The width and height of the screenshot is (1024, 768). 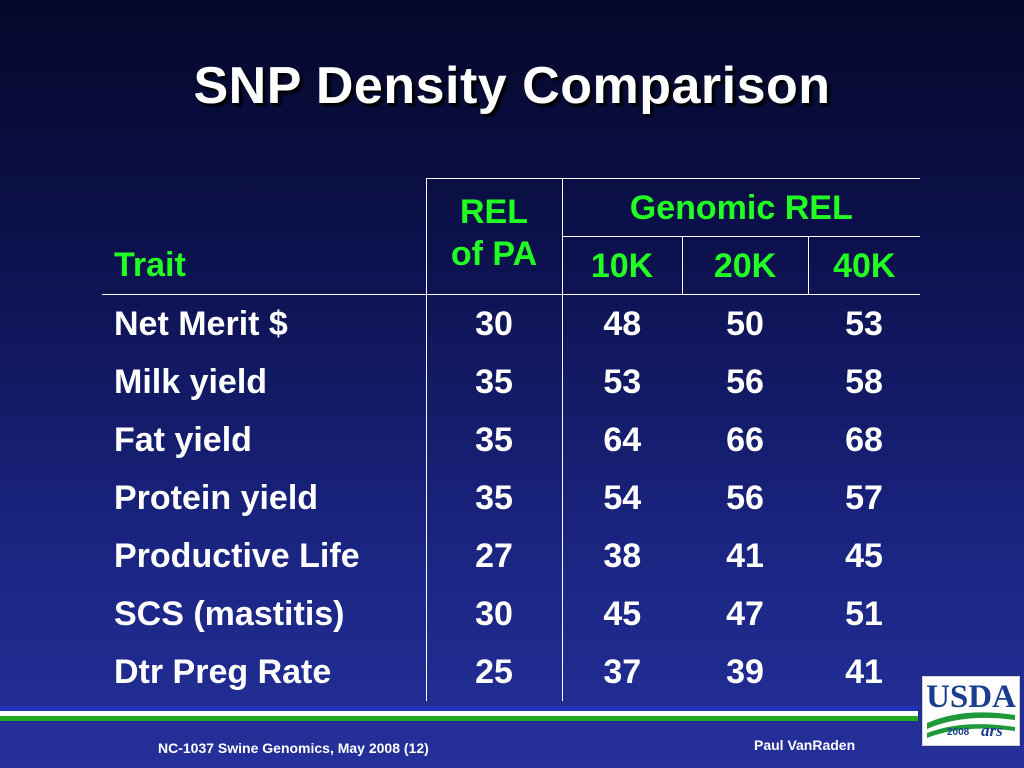 I want to click on trait-cell: Dtr Preg Rate, so click(x=223, y=671).